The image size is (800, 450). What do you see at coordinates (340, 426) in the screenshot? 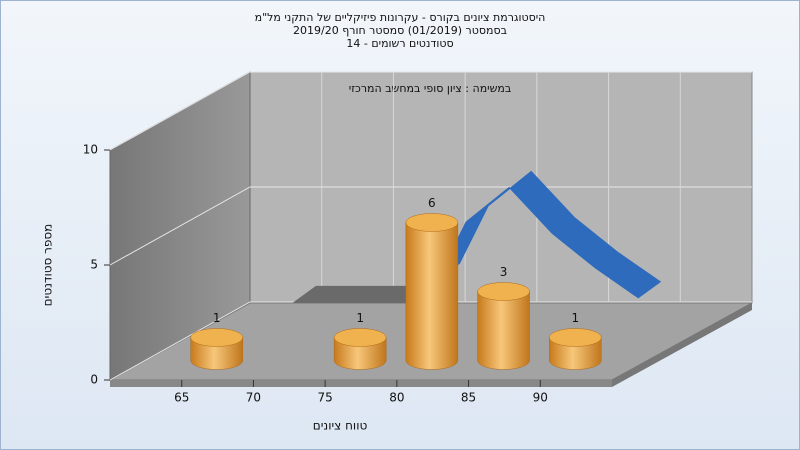
I see `x-axis-label: טווח ציונים` at bounding box center [340, 426].